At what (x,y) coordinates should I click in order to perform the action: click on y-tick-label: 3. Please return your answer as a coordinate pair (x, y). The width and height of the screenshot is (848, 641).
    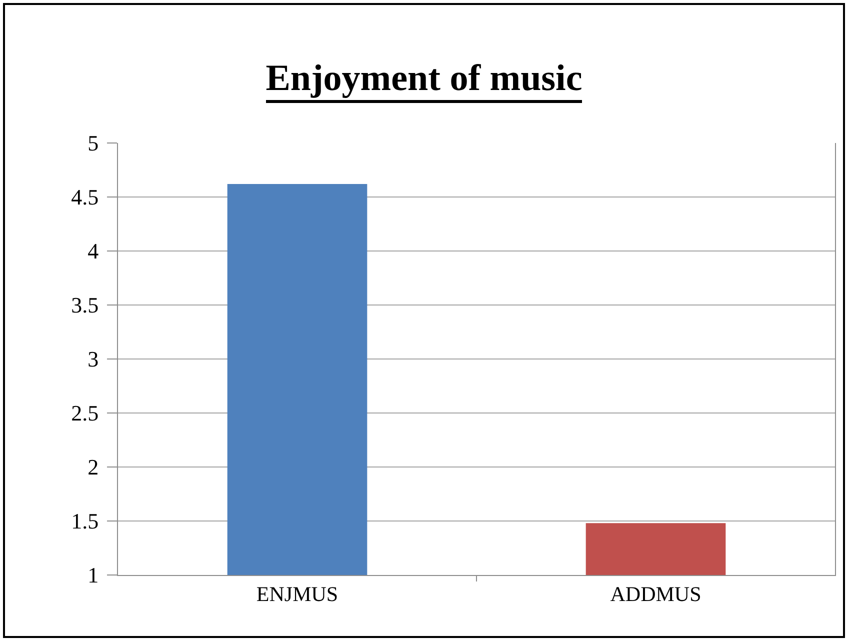
    Looking at the image, I should click on (93, 359).